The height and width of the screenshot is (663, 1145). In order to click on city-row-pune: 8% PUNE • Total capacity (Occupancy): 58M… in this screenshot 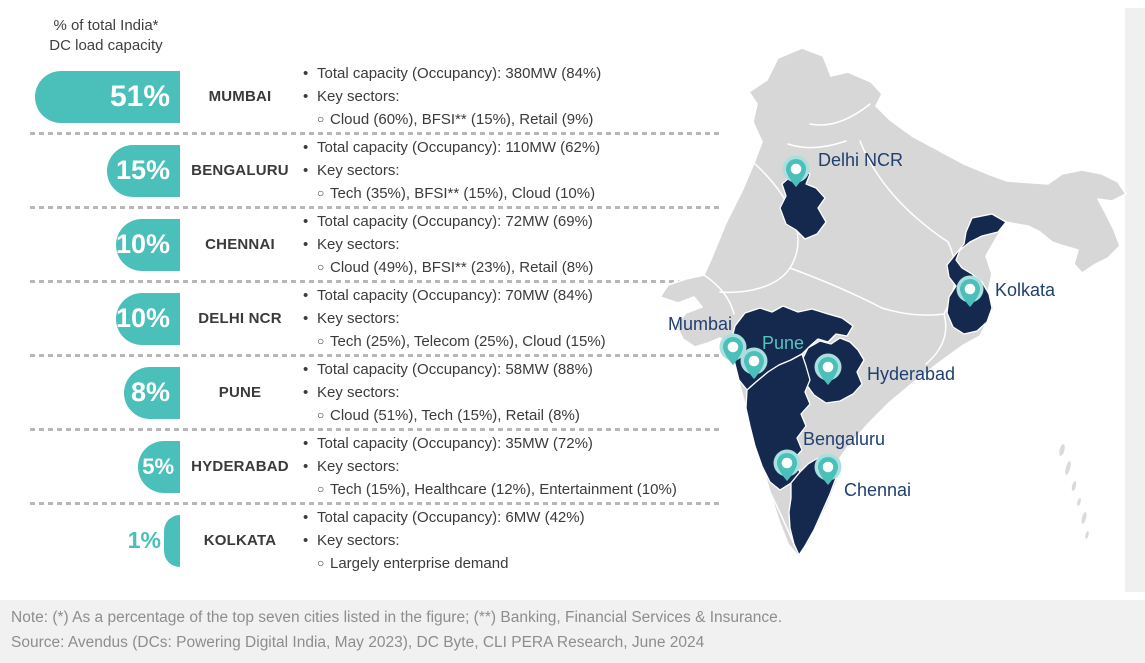, I will do `click(375, 392)`.